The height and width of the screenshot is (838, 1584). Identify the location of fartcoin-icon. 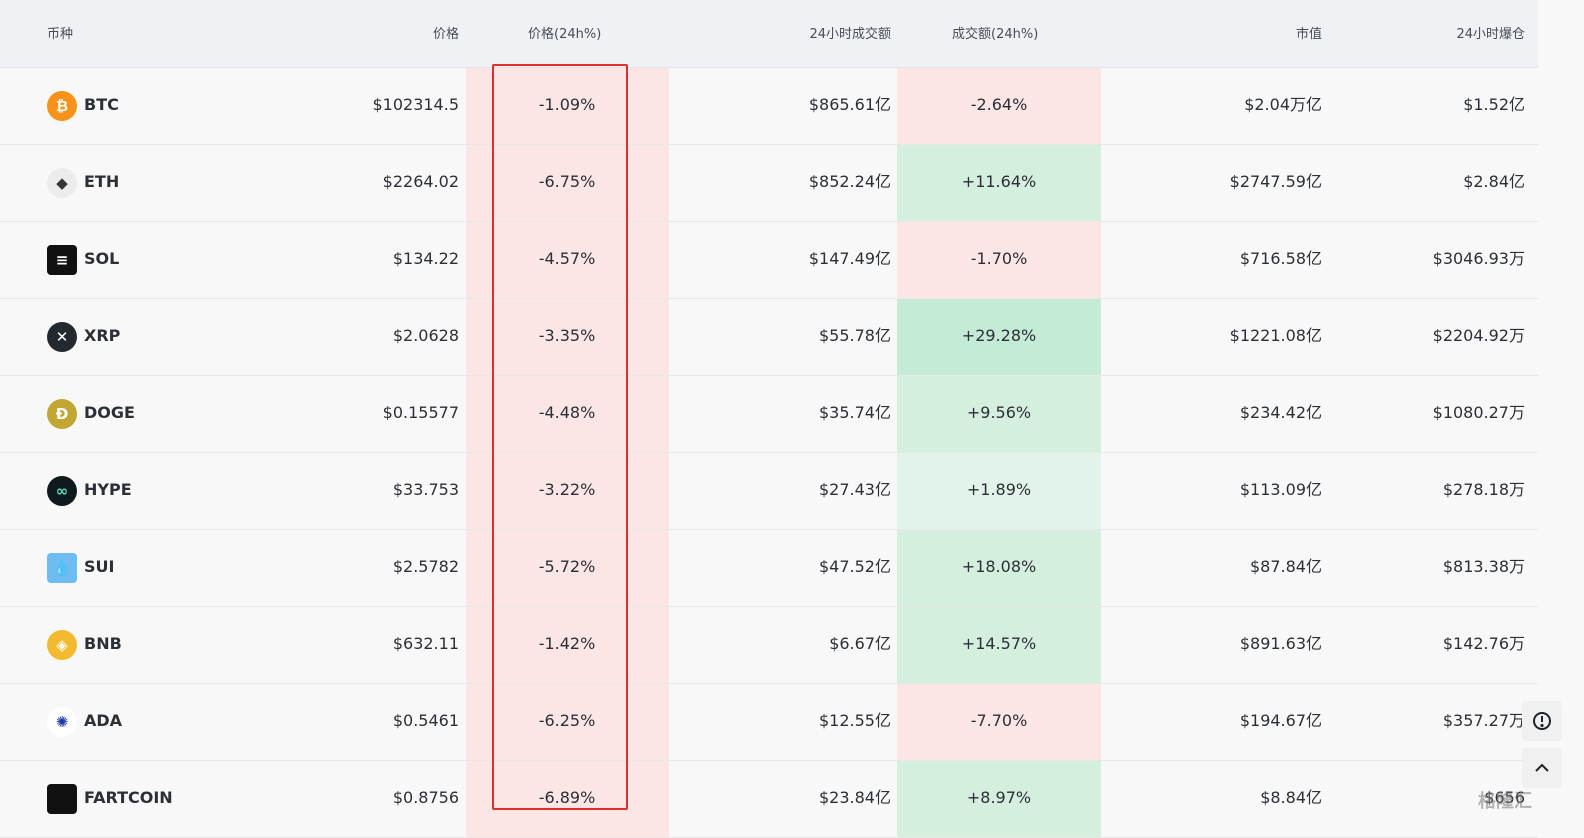
(62, 799).